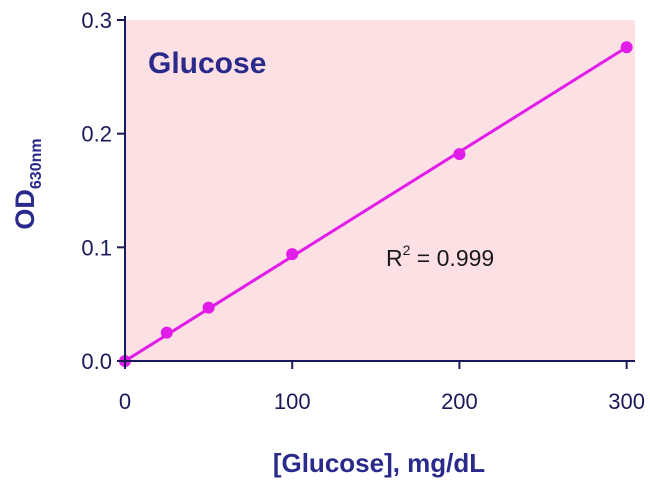  What do you see at coordinates (292, 401) in the screenshot?
I see `x-tick-label: 100` at bounding box center [292, 401].